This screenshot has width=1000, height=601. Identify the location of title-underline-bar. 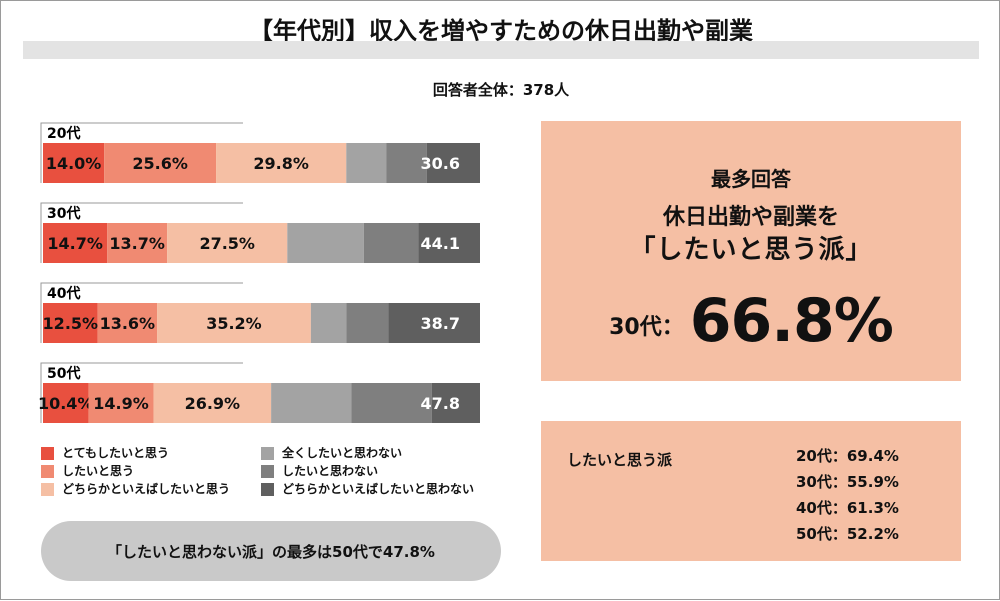
(501, 50).